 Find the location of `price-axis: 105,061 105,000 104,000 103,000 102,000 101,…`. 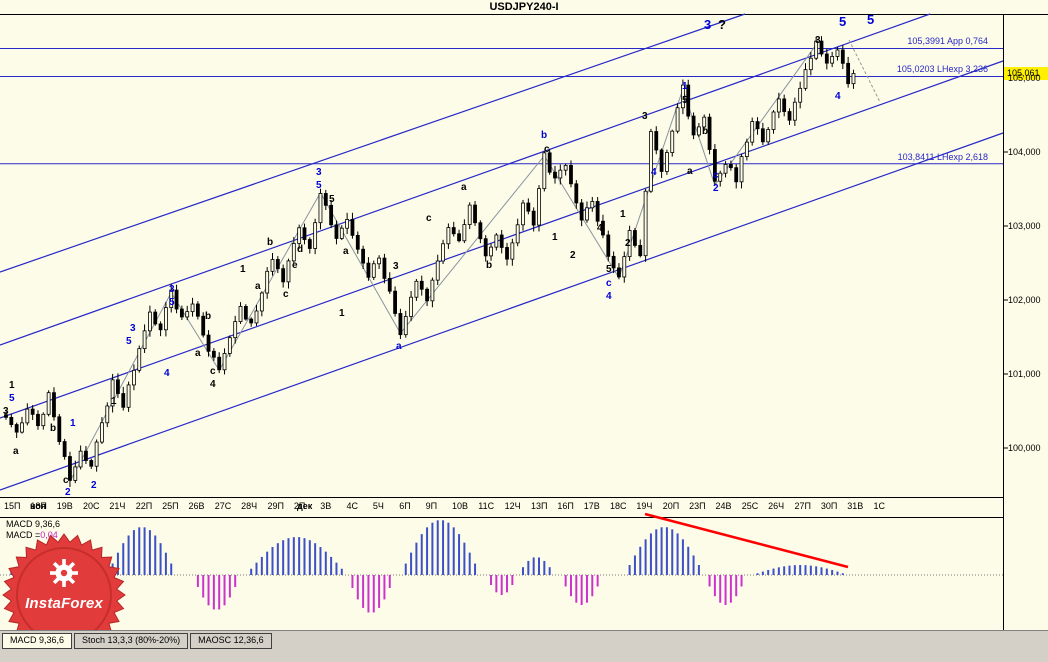

price-axis: 105,061 105,000 104,000 103,000 102,000 101,… is located at coordinates (1025, 322).